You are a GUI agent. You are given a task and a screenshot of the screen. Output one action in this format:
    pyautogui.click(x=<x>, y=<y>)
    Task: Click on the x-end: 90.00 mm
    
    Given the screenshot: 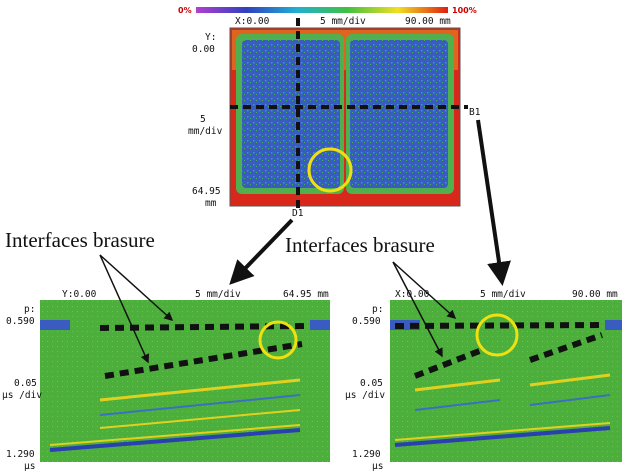 What is the action you would take?
    pyautogui.click(x=428, y=21)
    